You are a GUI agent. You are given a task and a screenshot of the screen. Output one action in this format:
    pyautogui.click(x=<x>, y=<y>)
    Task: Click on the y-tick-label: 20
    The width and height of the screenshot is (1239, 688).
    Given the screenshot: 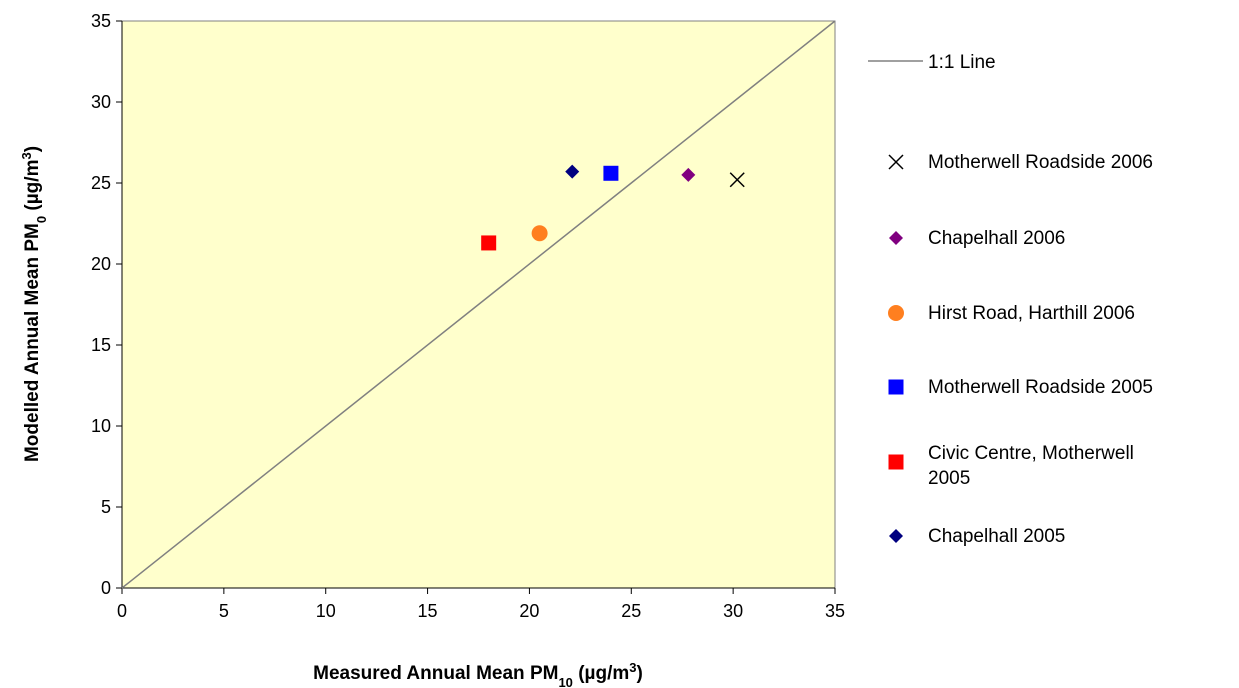 What is the action you would take?
    pyautogui.click(x=101, y=264)
    